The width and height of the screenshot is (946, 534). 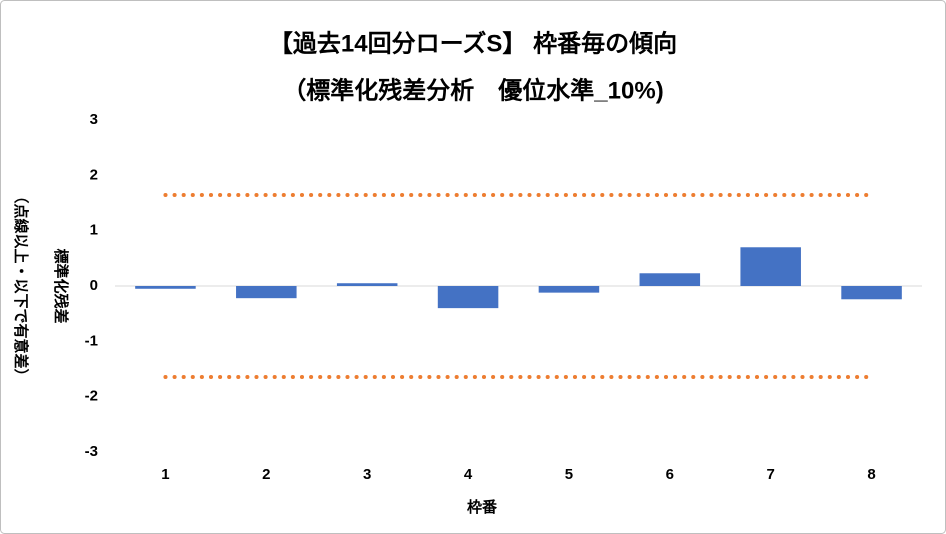 What do you see at coordinates (771, 474) in the screenshot?
I see `x-tick-label: 7` at bounding box center [771, 474].